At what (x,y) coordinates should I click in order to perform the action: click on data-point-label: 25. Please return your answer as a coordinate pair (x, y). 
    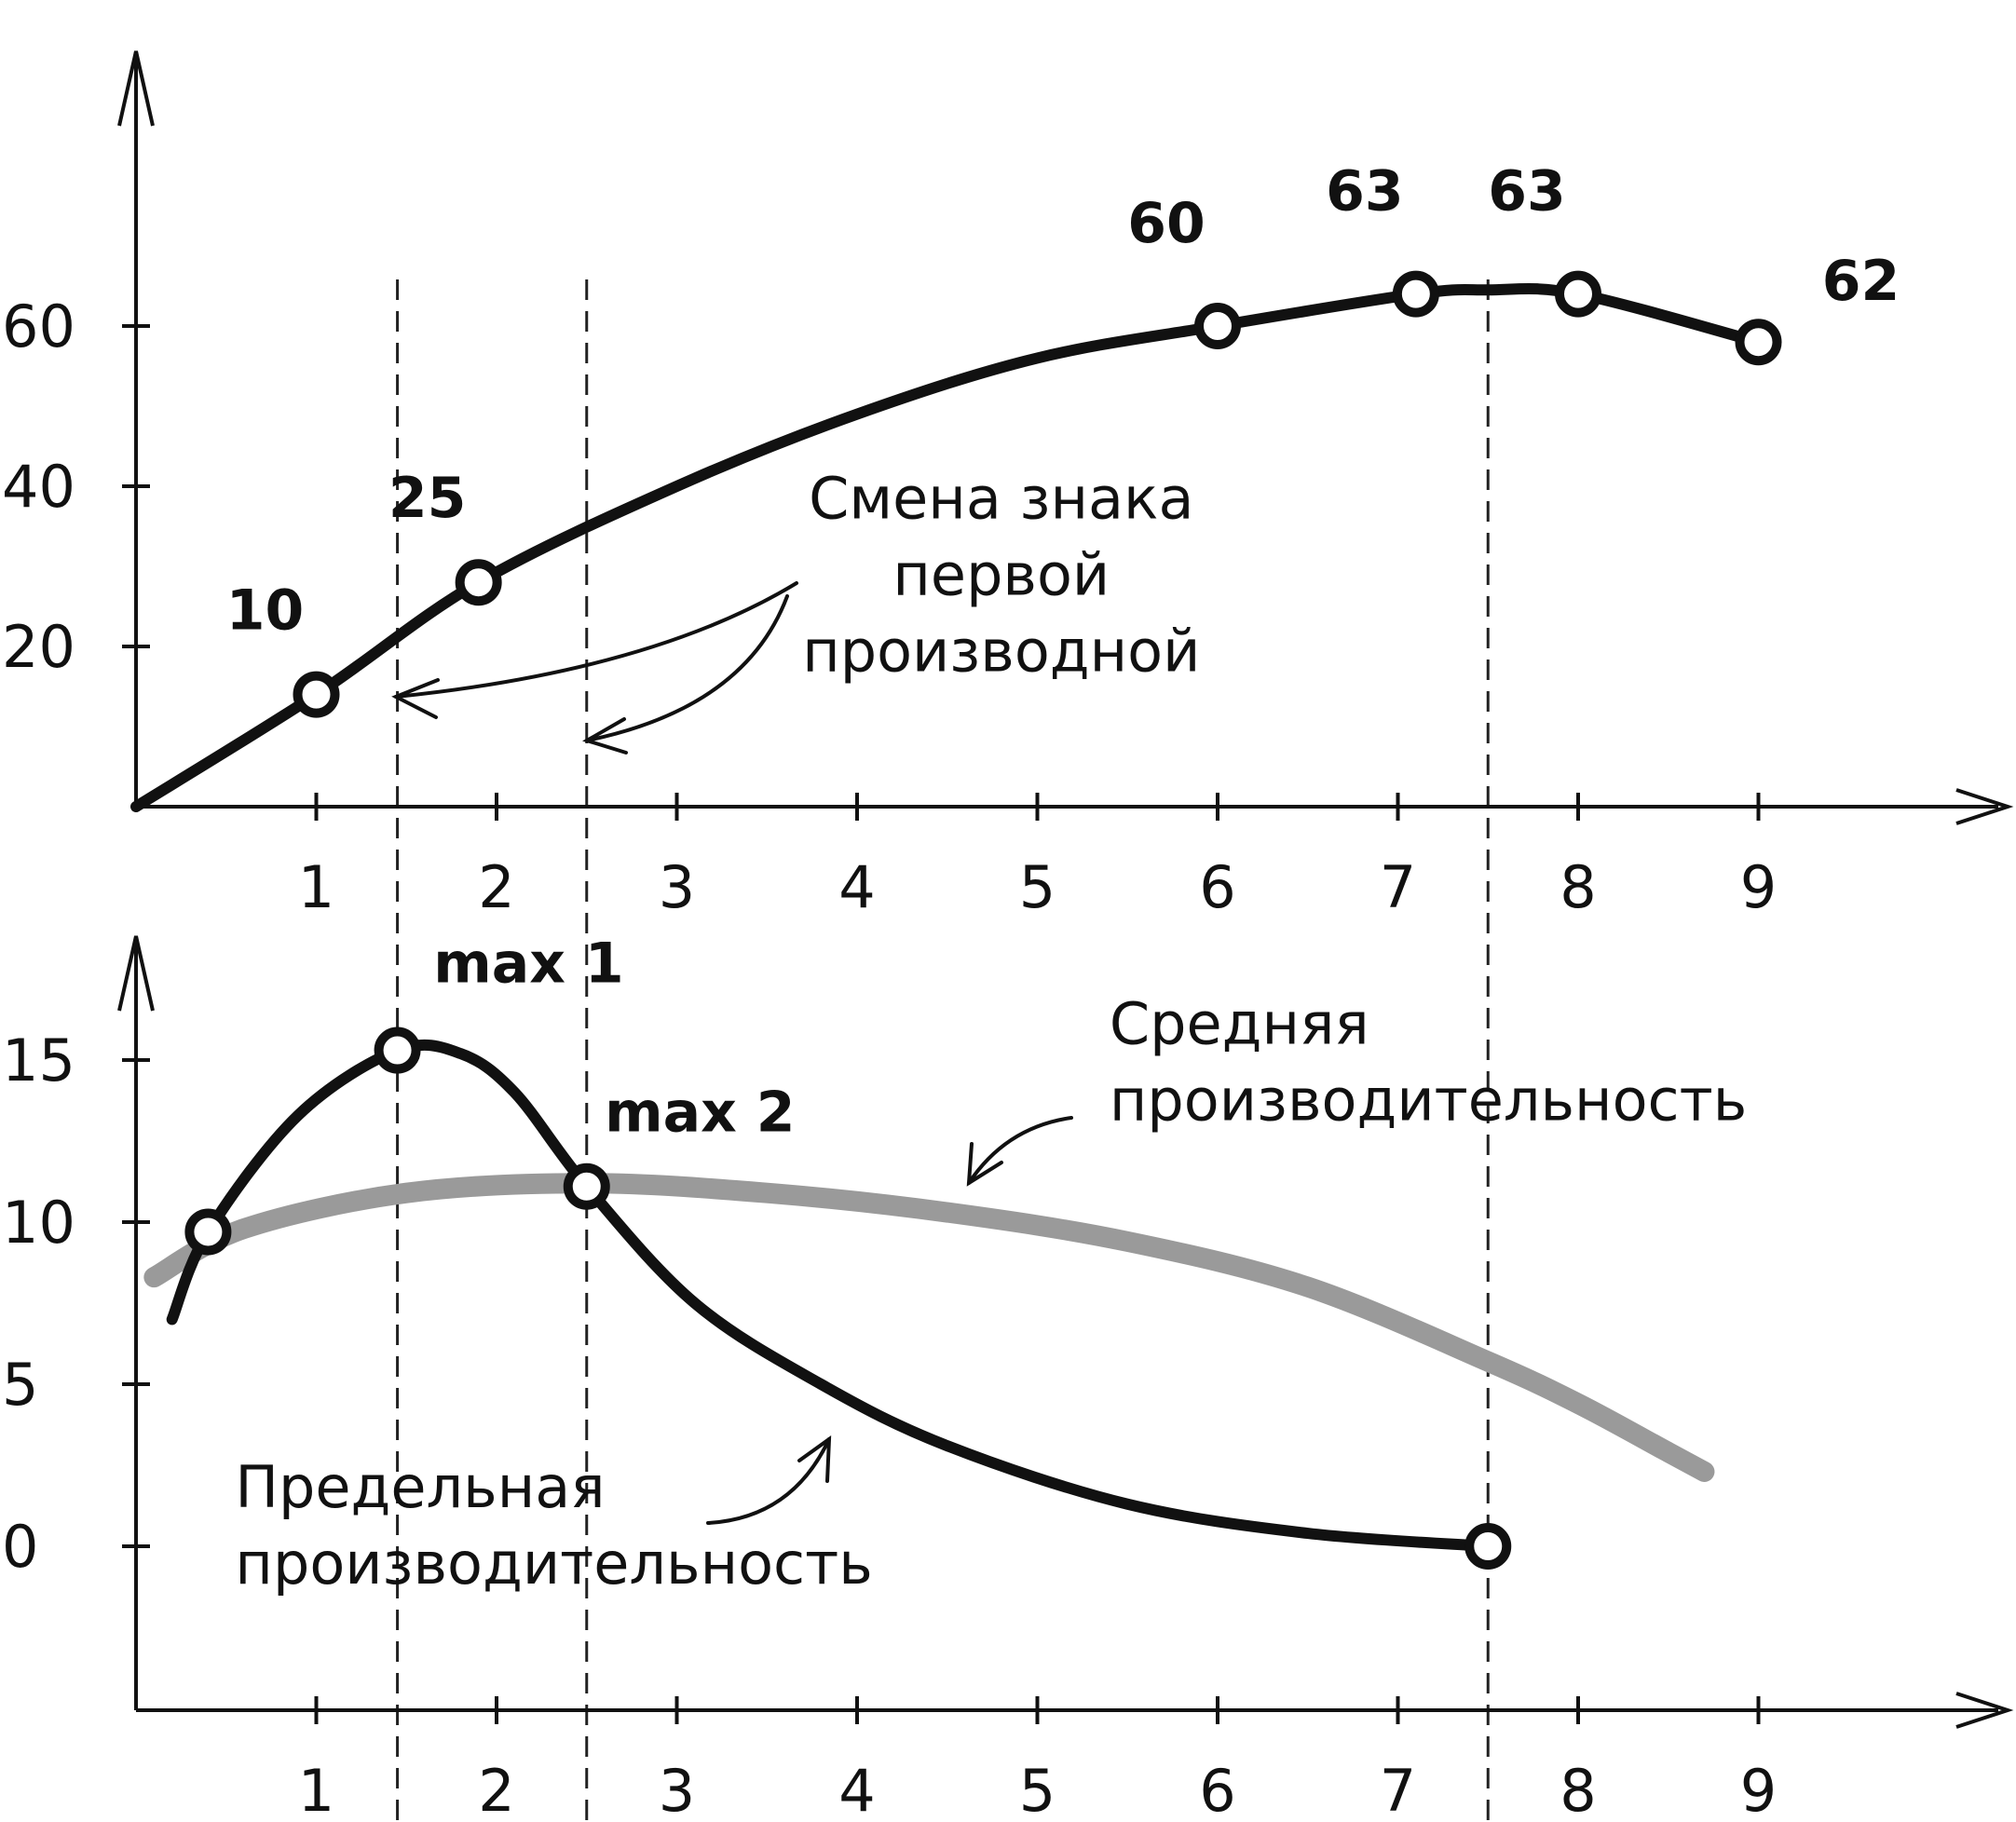
    Looking at the image, I should click on (427, 499).